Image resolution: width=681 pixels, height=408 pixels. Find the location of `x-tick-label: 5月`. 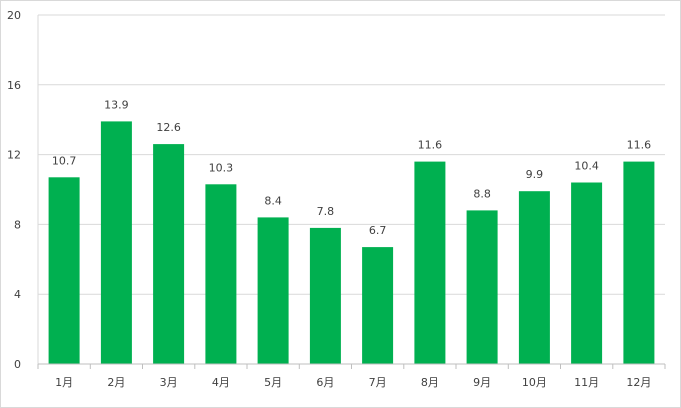

x-tick-label: 5月 is located at coordinates (273, 382).